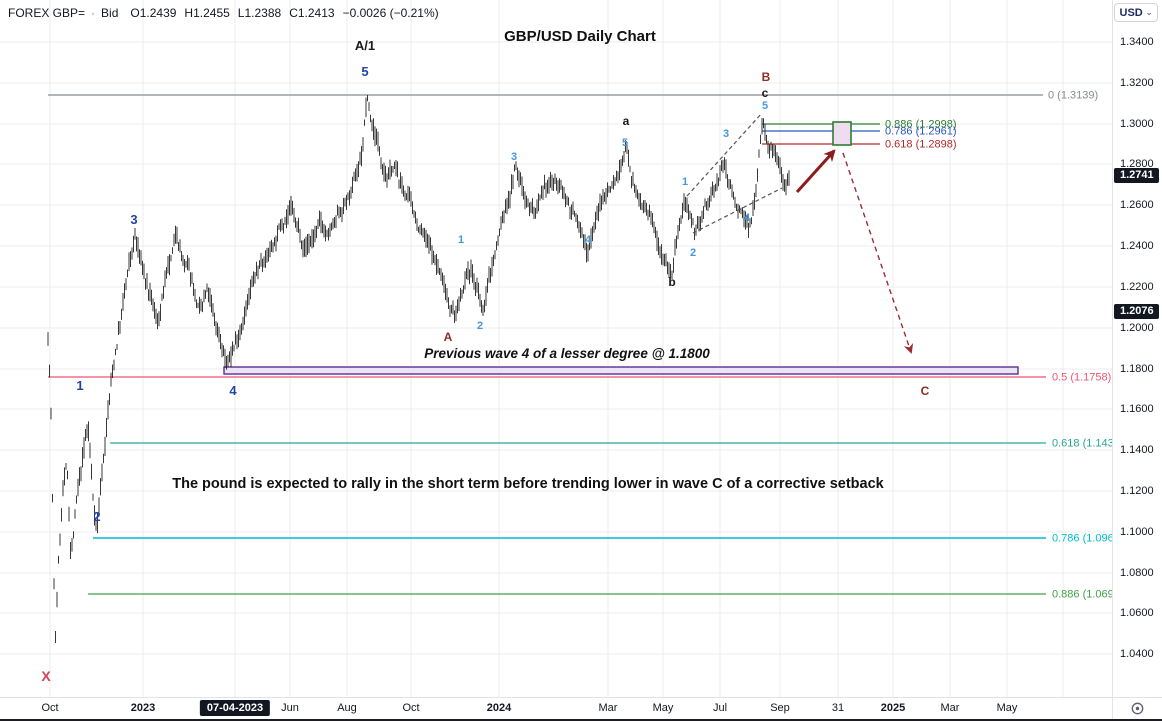  Describe the element at coordinates (1137, 654) in the screenshot. I see `price-axis-label: 1.0400` at that location.